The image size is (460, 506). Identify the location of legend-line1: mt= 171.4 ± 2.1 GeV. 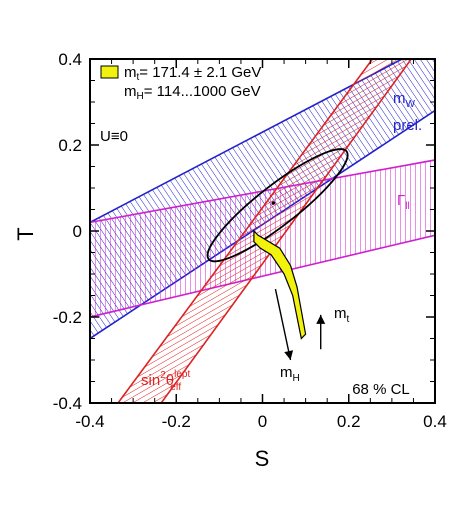
(192, 73).